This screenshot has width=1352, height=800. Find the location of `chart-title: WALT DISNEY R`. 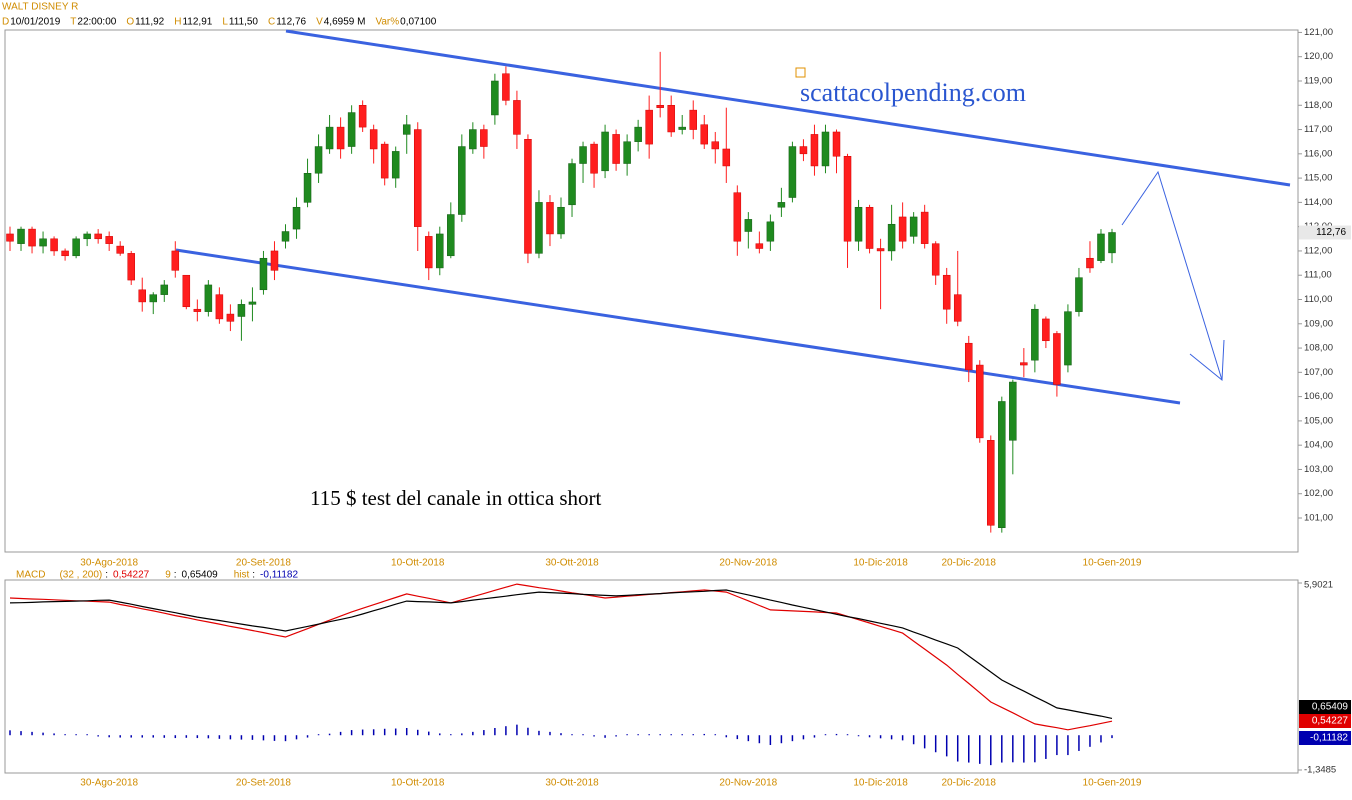

chart-title: WALT DISNEY R is located at coordinates (40, 7).